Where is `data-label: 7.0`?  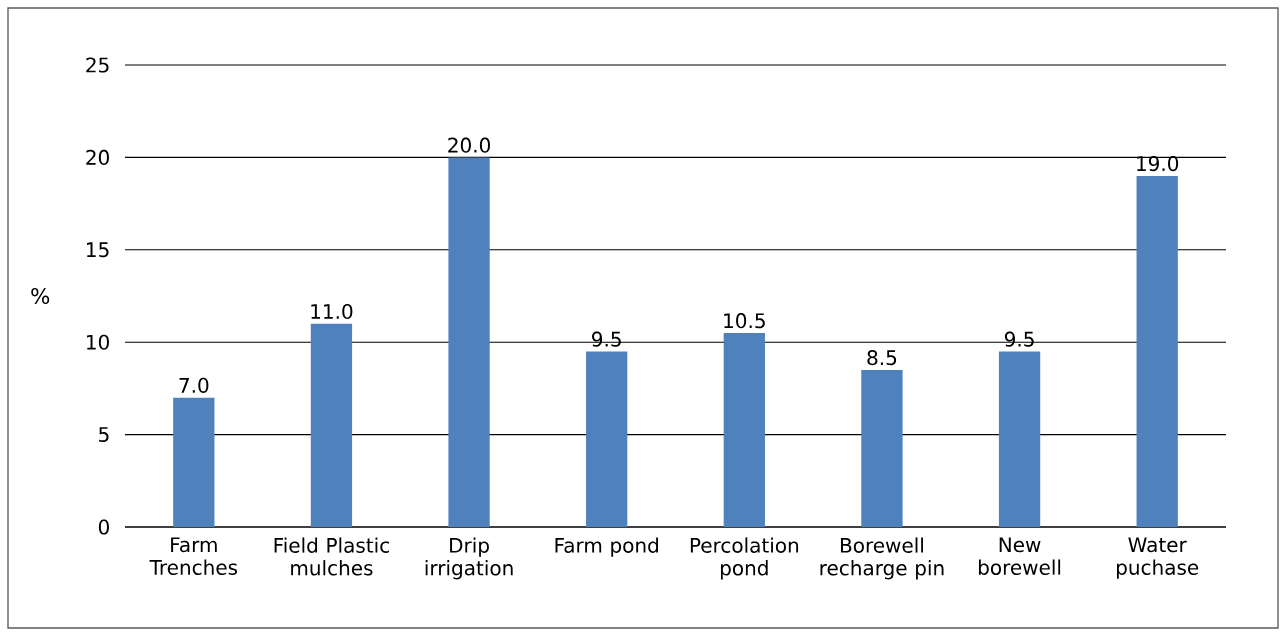 data-label: 7.0 is located at coordinates (194, 385).